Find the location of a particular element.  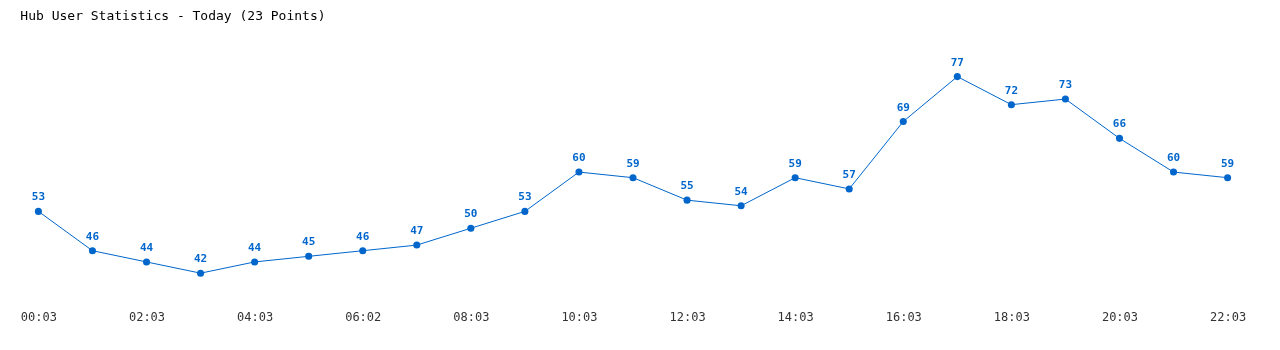

x-tick-label: 14:03 is located at coordinates (795, 316).